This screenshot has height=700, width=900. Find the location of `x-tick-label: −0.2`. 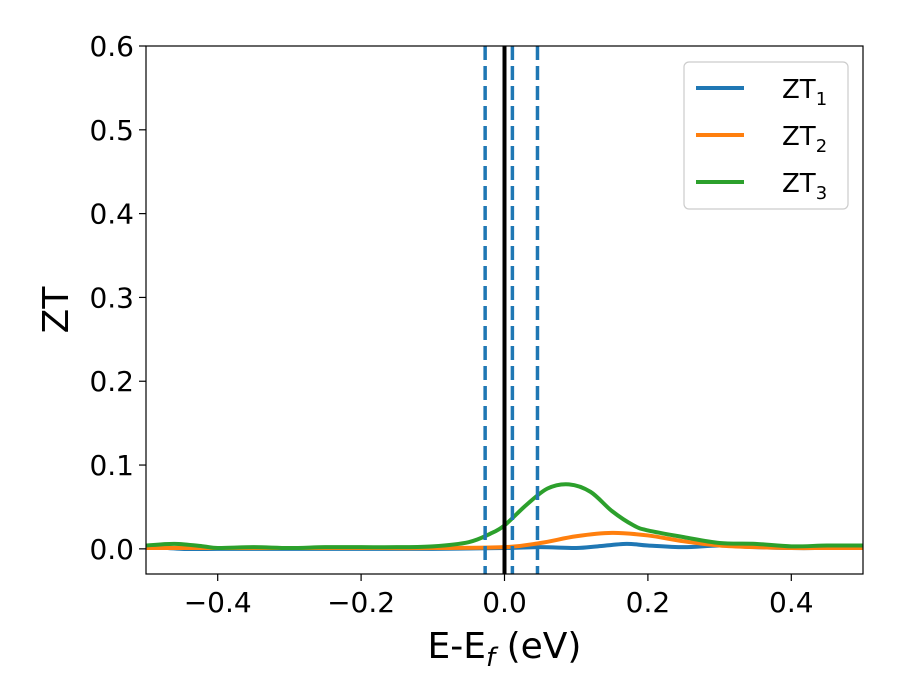

x-tick-label: −0.2 is located at coordinates (361, 602).